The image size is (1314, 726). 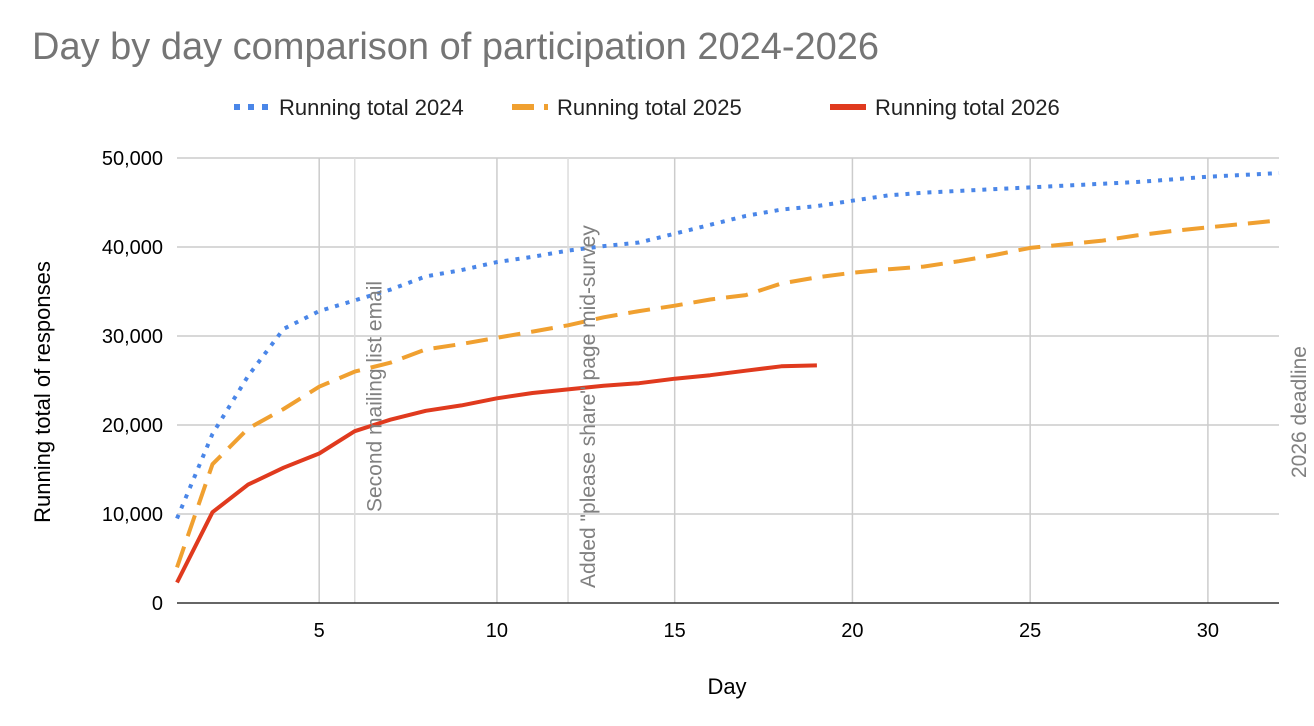 What do you see at coordinates (132, 426) in the screenshot?
I see `y-tick-label: 20,000` at bounding box center [132, 426].